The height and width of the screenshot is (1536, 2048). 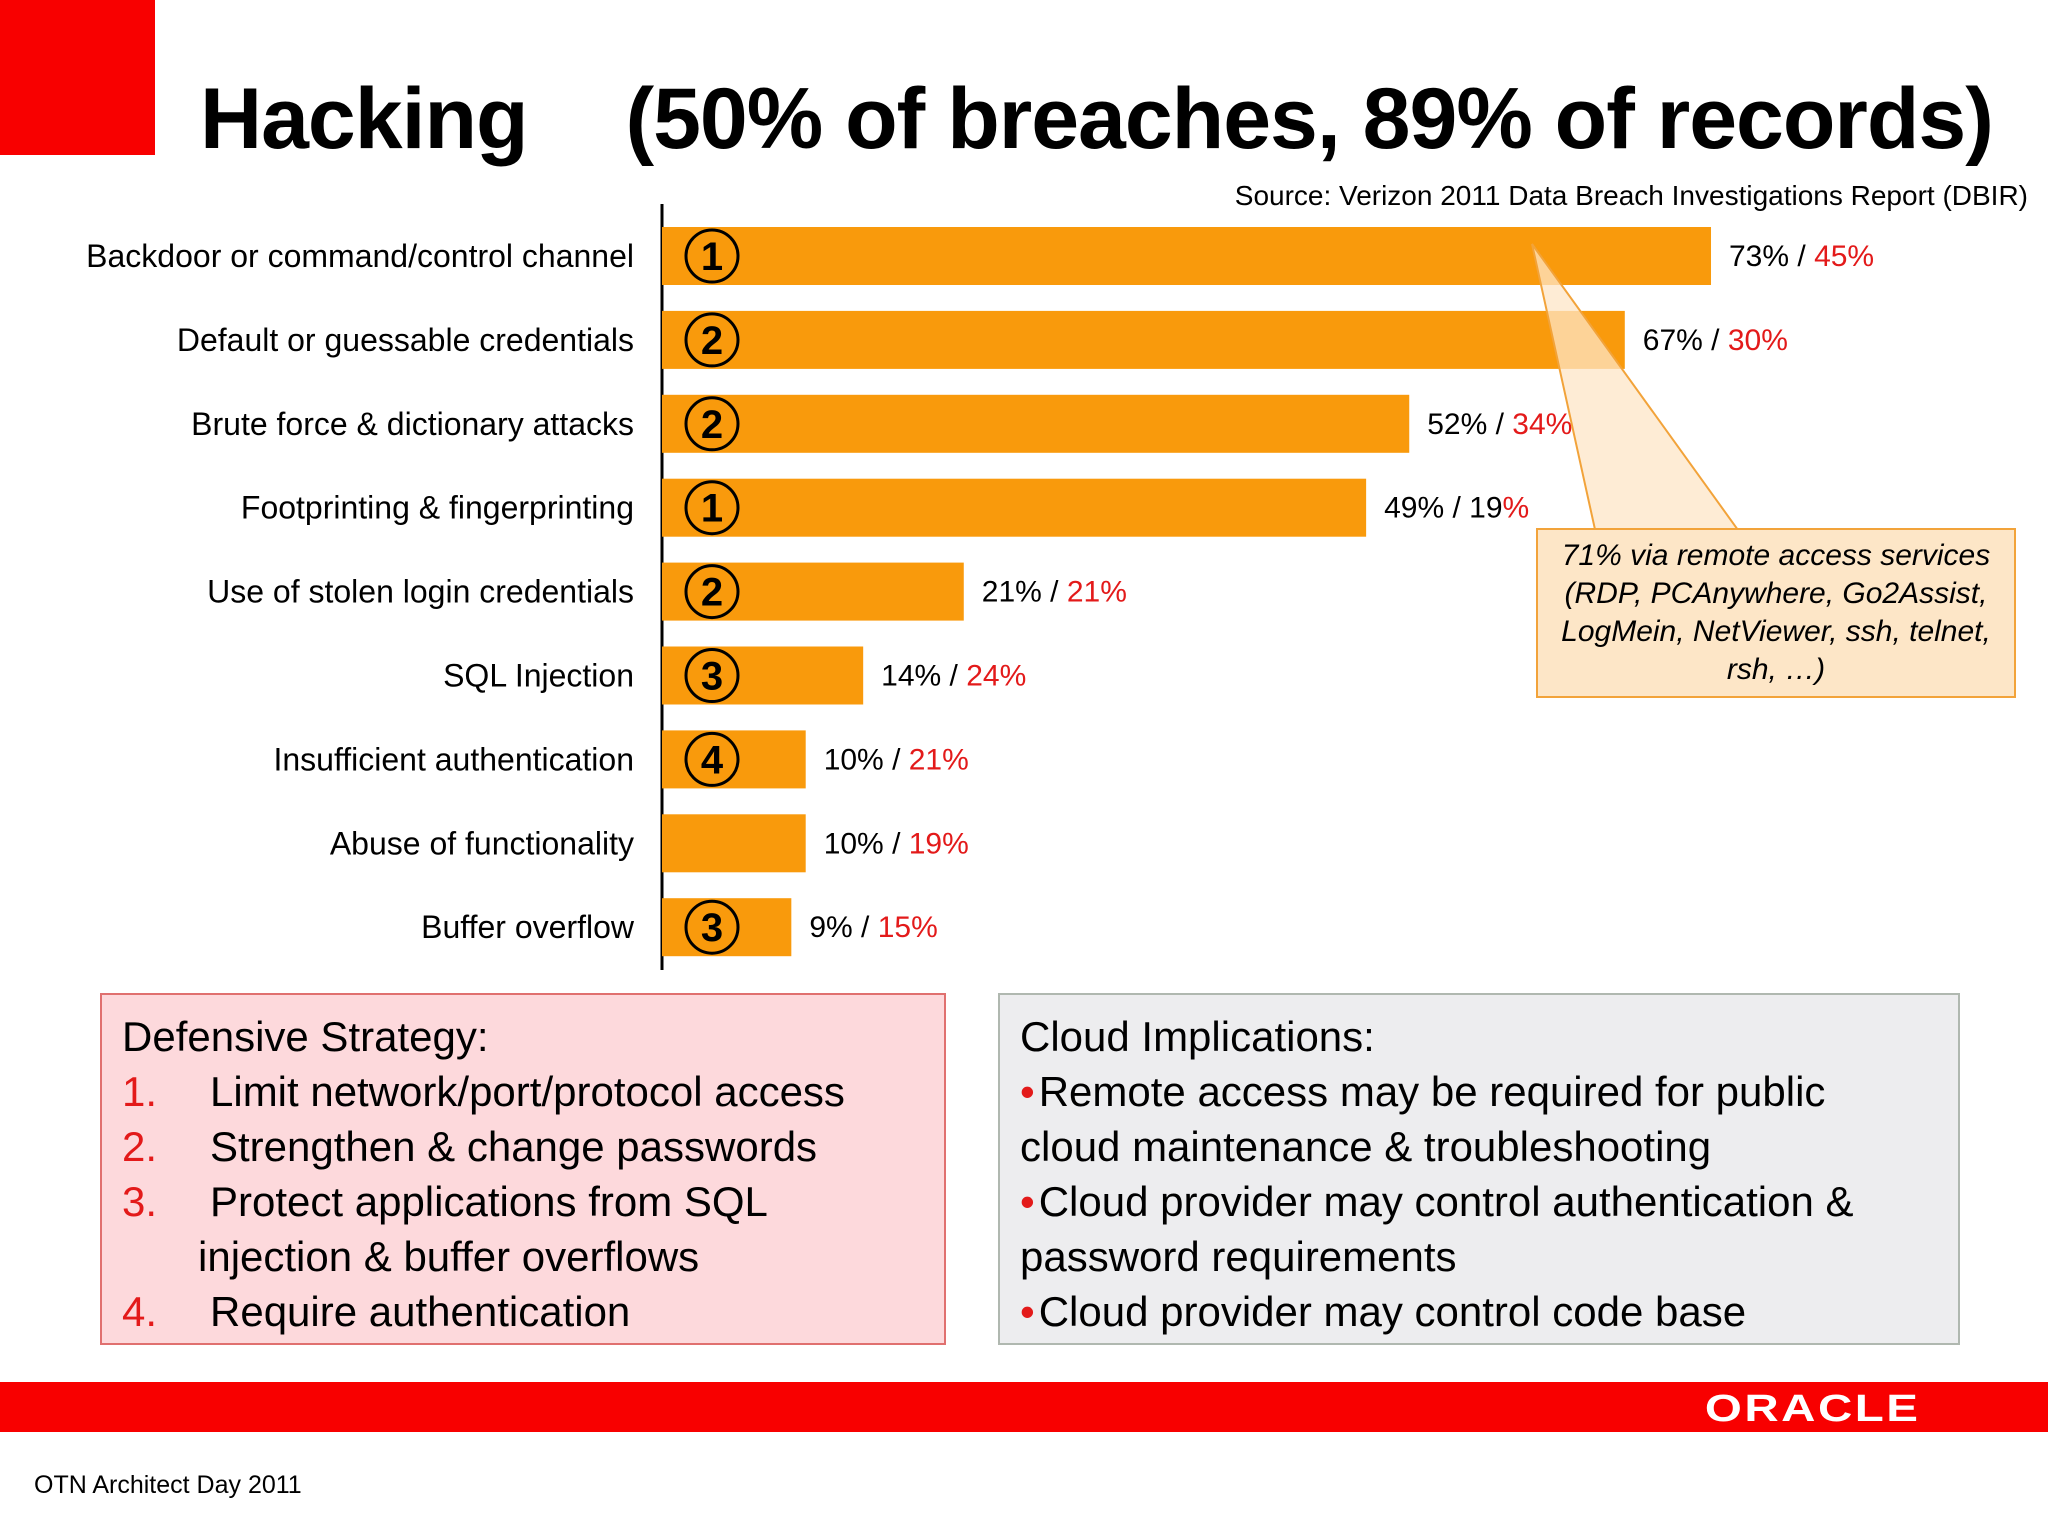 I want to click on defensive-item: 4. Require authentication, so click(x=523, y=1311).